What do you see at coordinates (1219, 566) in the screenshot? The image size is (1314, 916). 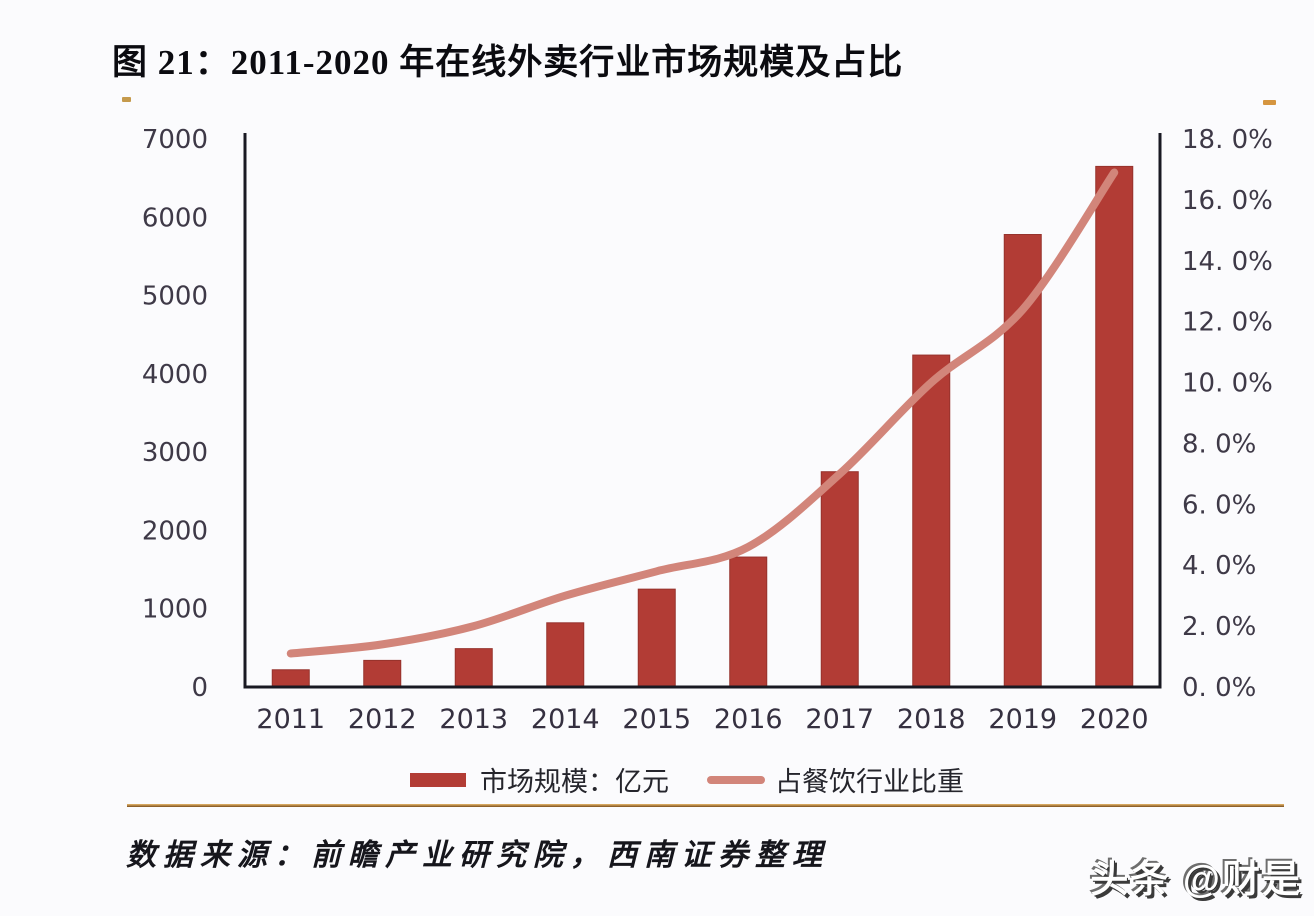 I see `right-axis-tick-label: 4. 0%` at bounding box center [1219, 566].